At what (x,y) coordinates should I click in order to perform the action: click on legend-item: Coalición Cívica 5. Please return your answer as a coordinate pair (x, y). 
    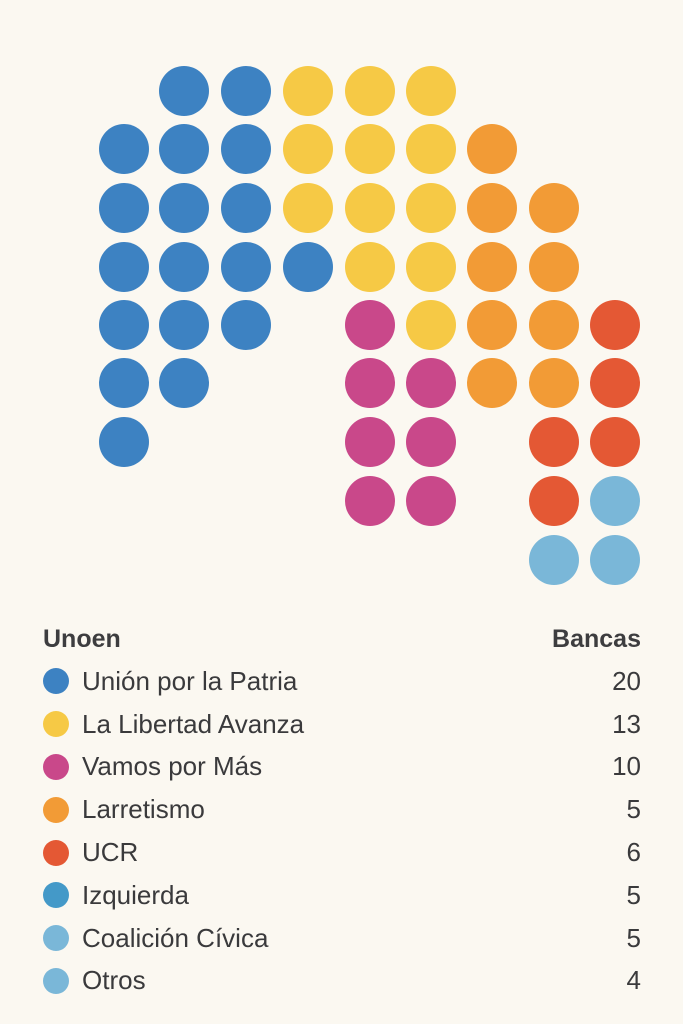
    Looking at the image, I should click on (342, 938).